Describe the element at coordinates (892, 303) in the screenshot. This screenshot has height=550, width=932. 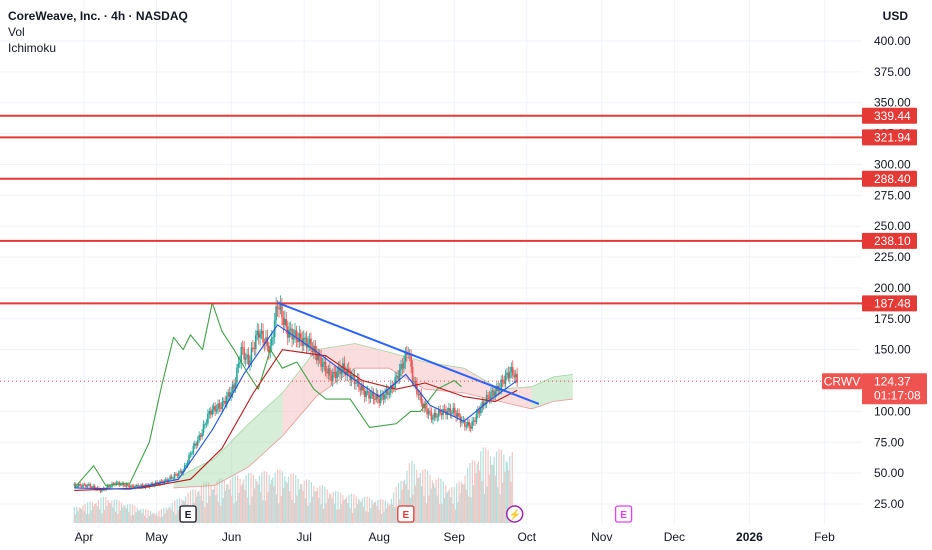
I see `resistance-price-label: 187.48` at that location.